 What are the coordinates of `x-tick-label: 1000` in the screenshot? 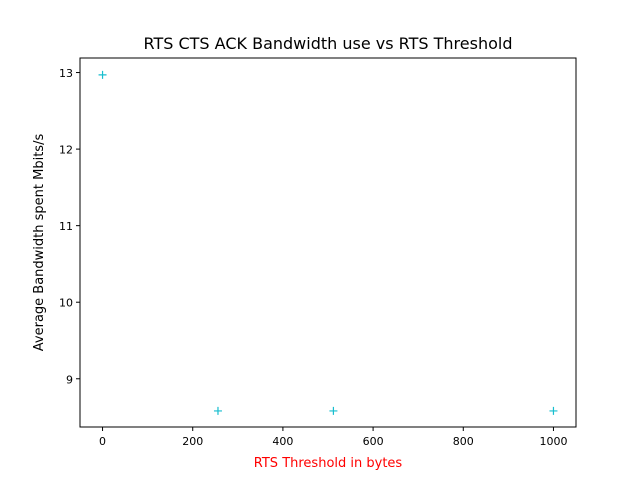 It's located at (553, 441).